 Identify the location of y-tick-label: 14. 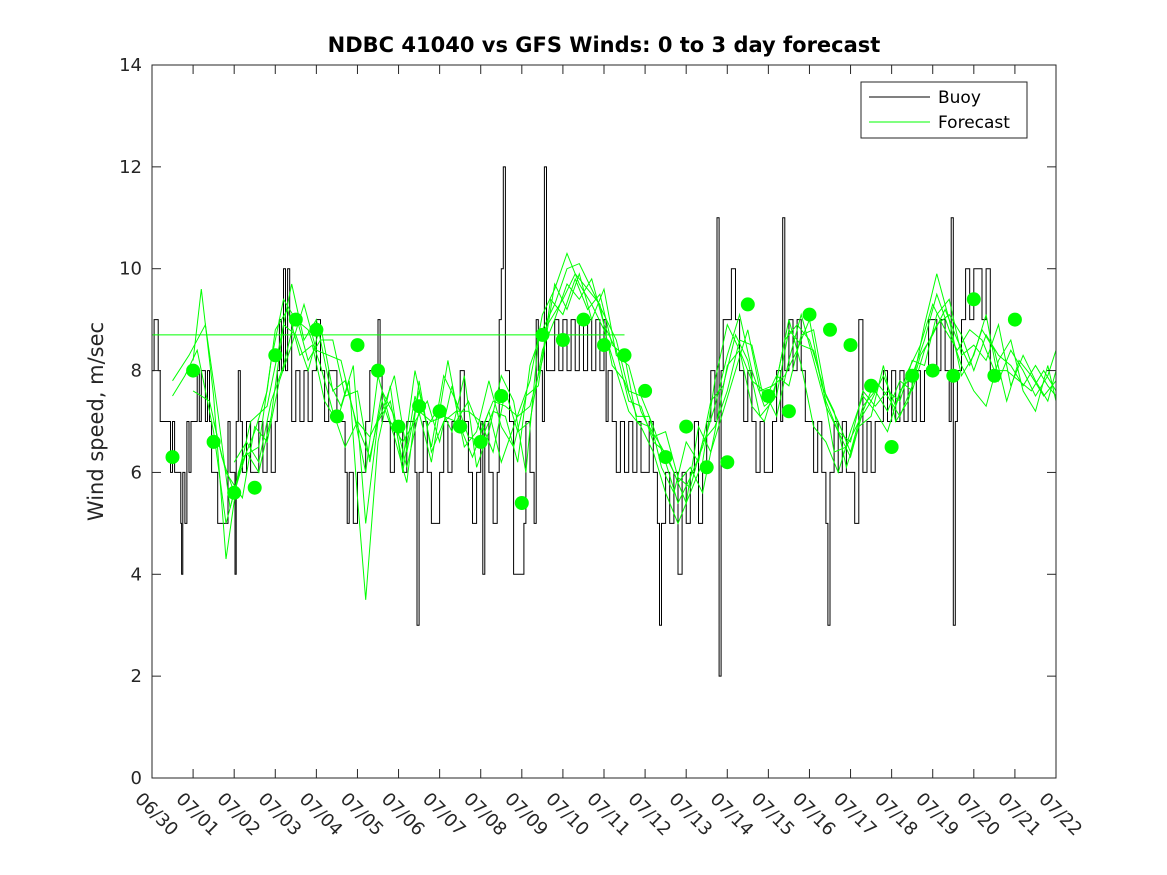
(130, 65).